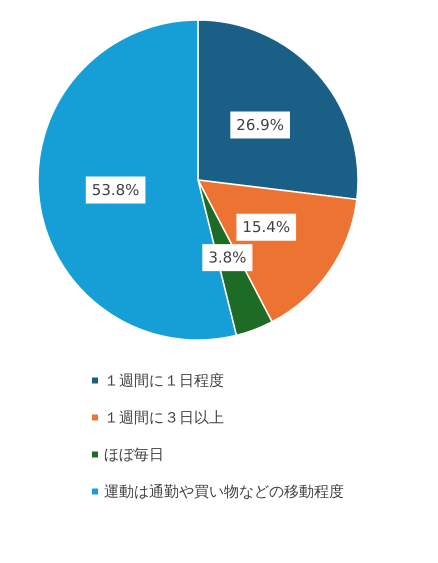 The image size is (438, 563). What do you see at coordinates (227, 257) in the screenshot?
I see `data-label: 3.8%` at bounding box center [227, 257].